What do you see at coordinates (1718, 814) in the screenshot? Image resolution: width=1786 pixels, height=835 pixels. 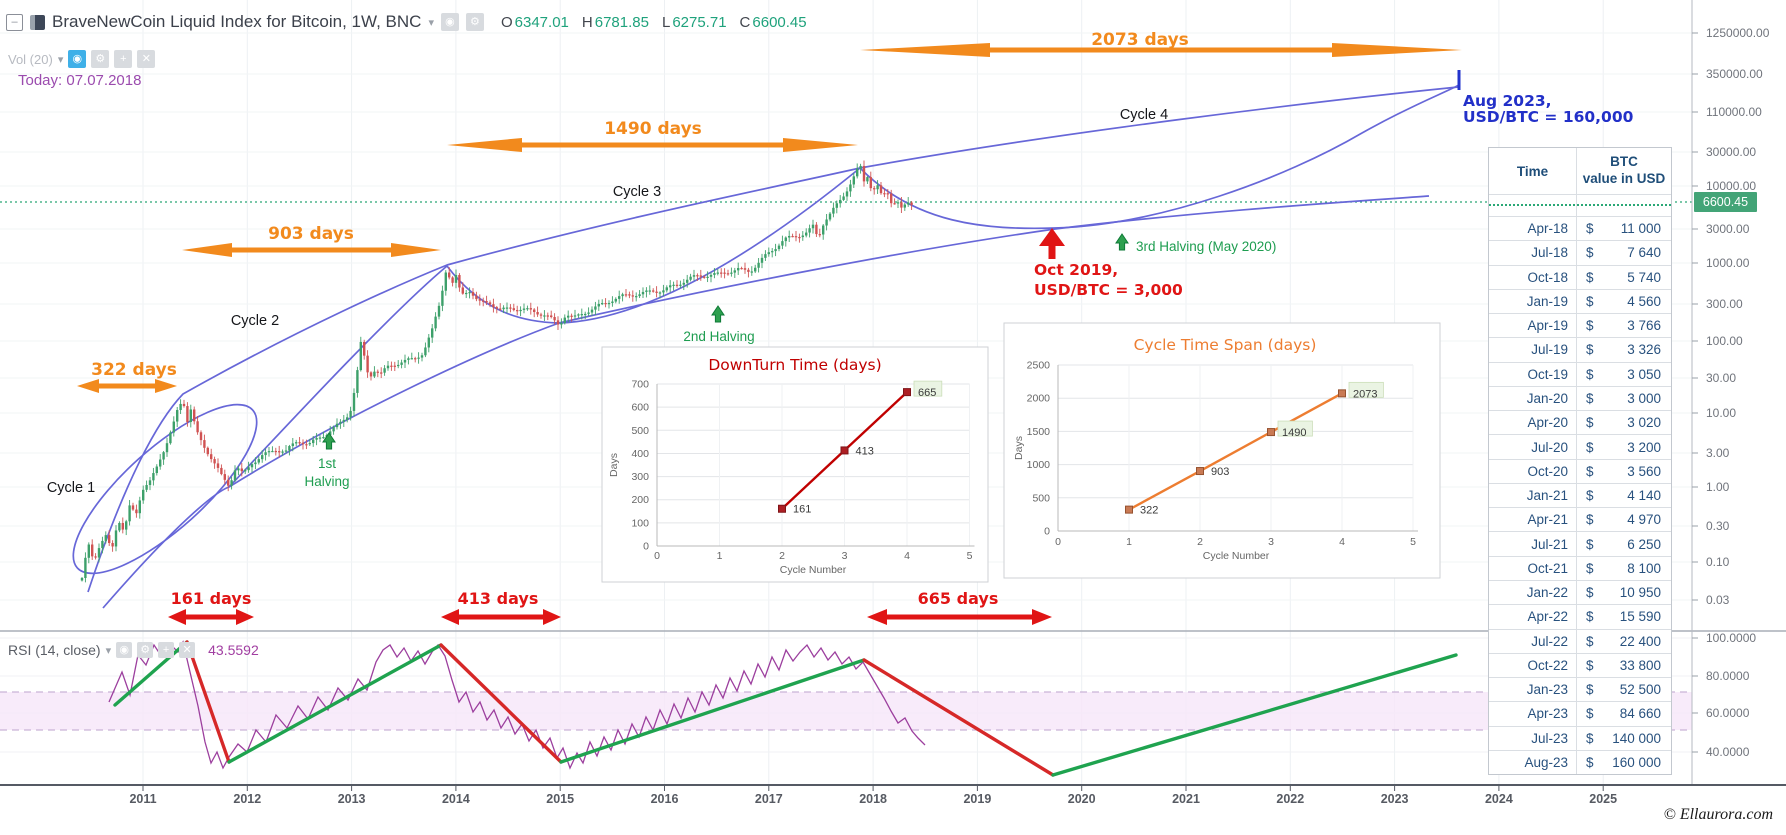 I see `copyright-text: © Ellaurora.com` at bounding box center [1718, 814].